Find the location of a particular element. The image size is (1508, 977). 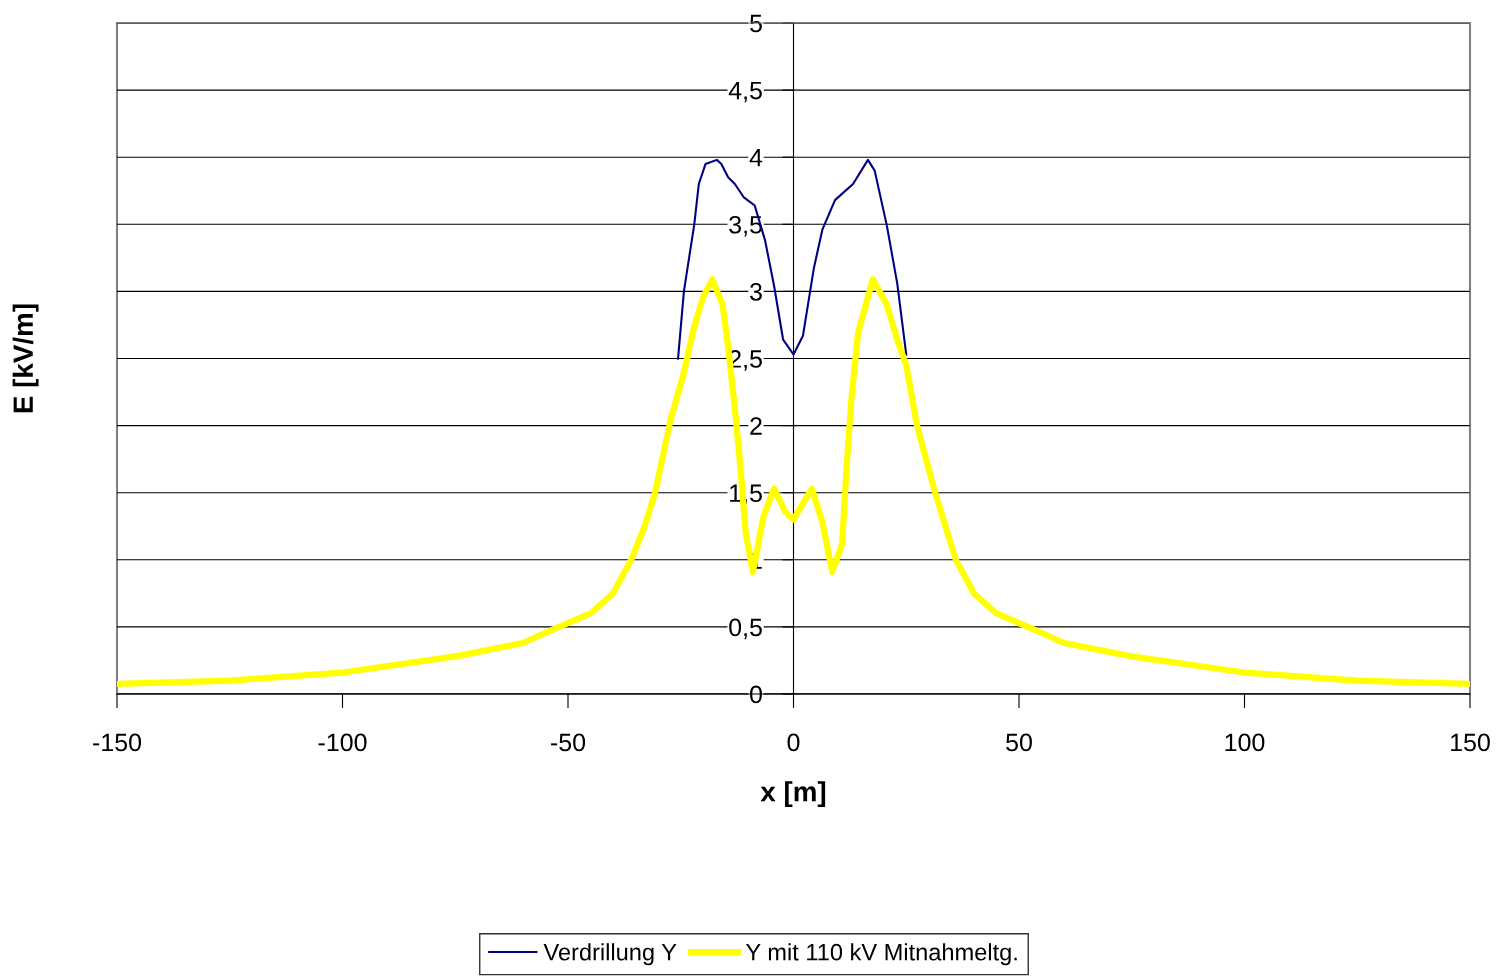

x-tick-label: 100 is located at coordinates (1245, 742).